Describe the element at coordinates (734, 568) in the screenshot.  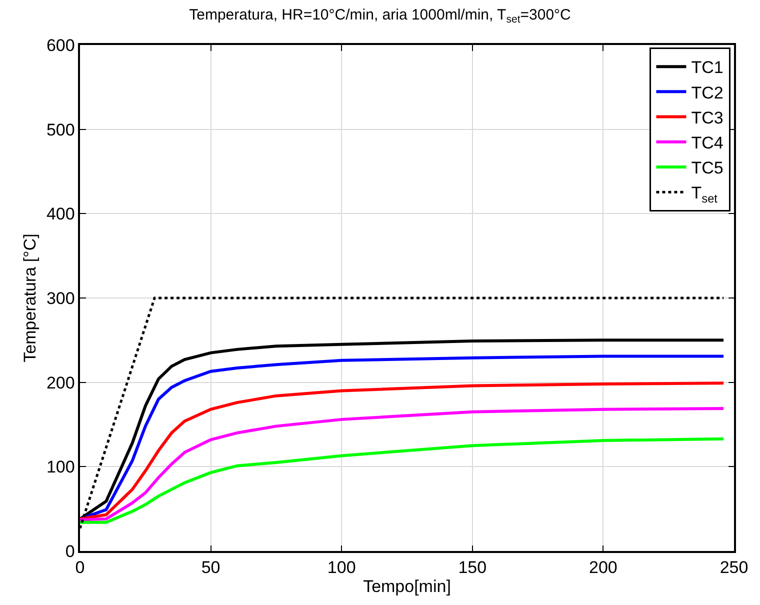
I see `x-tick-label: 250` at that location.